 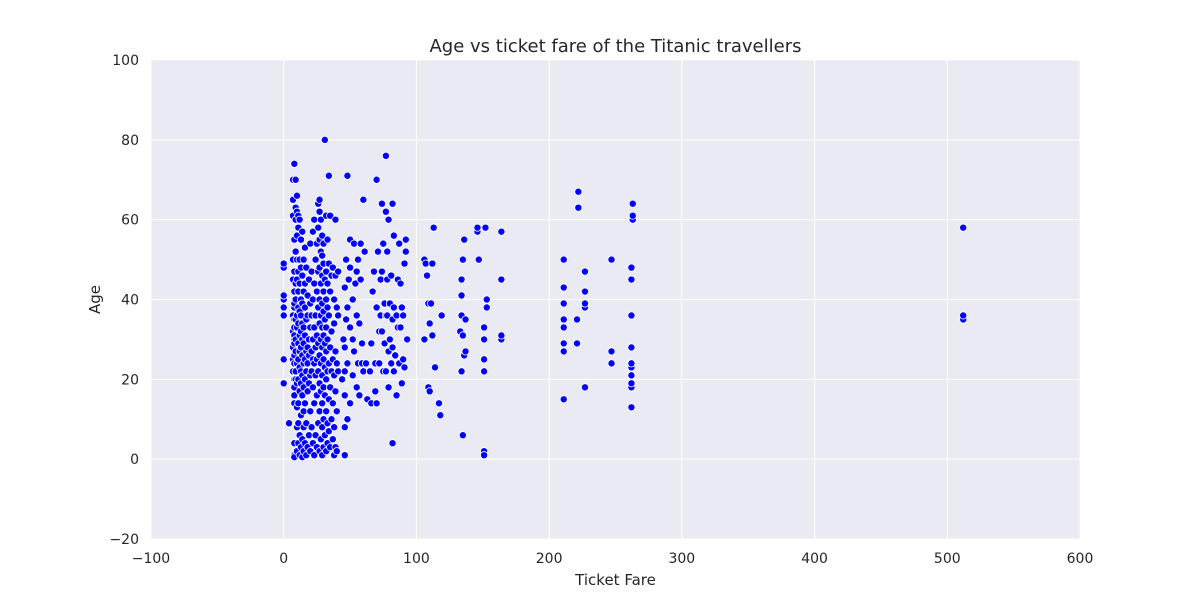 I want to click on x-tick-label: 100, so click(x=416, y=559).